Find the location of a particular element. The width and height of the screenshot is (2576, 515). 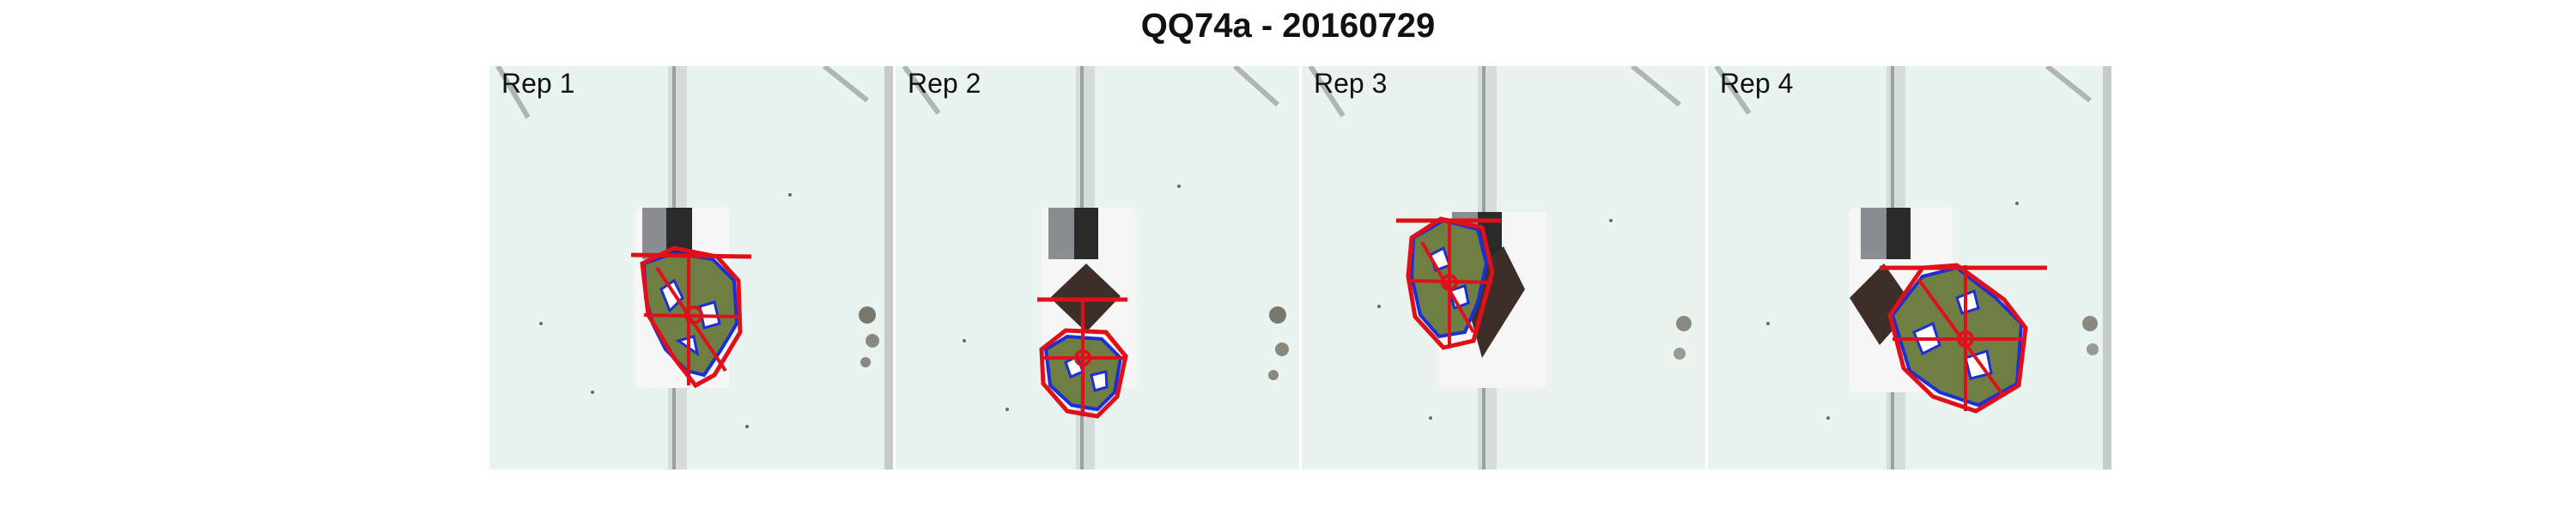

rep-2-panel: Rep 2 is located at coordinates (1097, 268).